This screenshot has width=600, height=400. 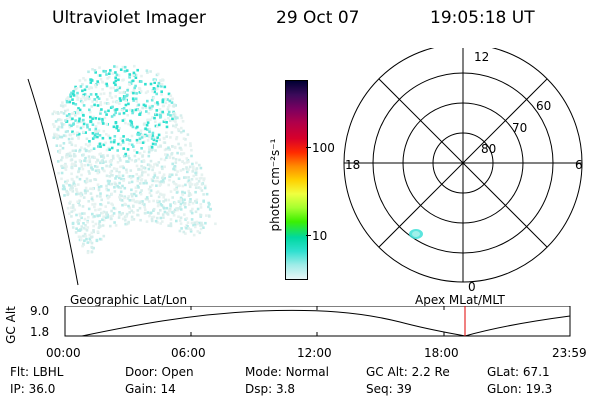 What do you see at coordinates (275, 185) in the screenshot?
I see `colorbar-label: photon cm⁻²s⁻¹` at bounding box center [275, 185].